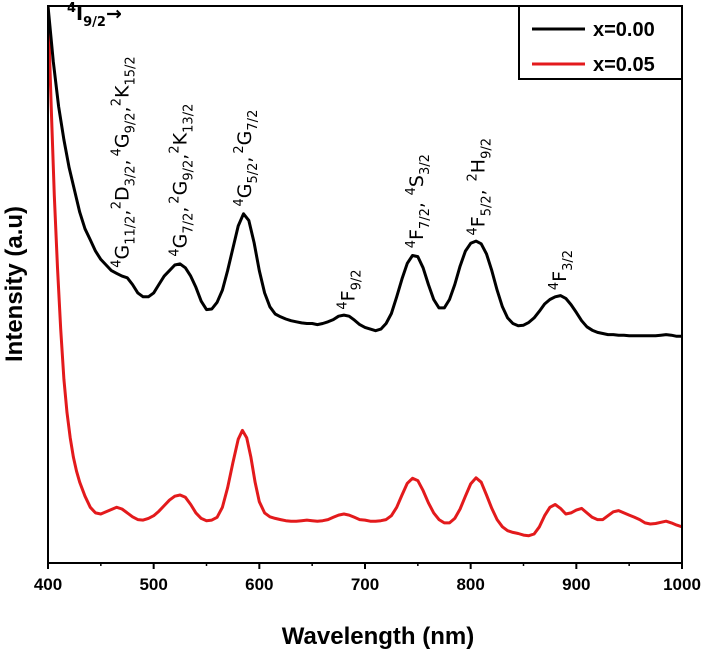 The height and width of the screenshot is (654, 708). Describe the element at coordinates (418, 225) in the screenshot. I see `ann-4f72: 4F7/2,` at that location.